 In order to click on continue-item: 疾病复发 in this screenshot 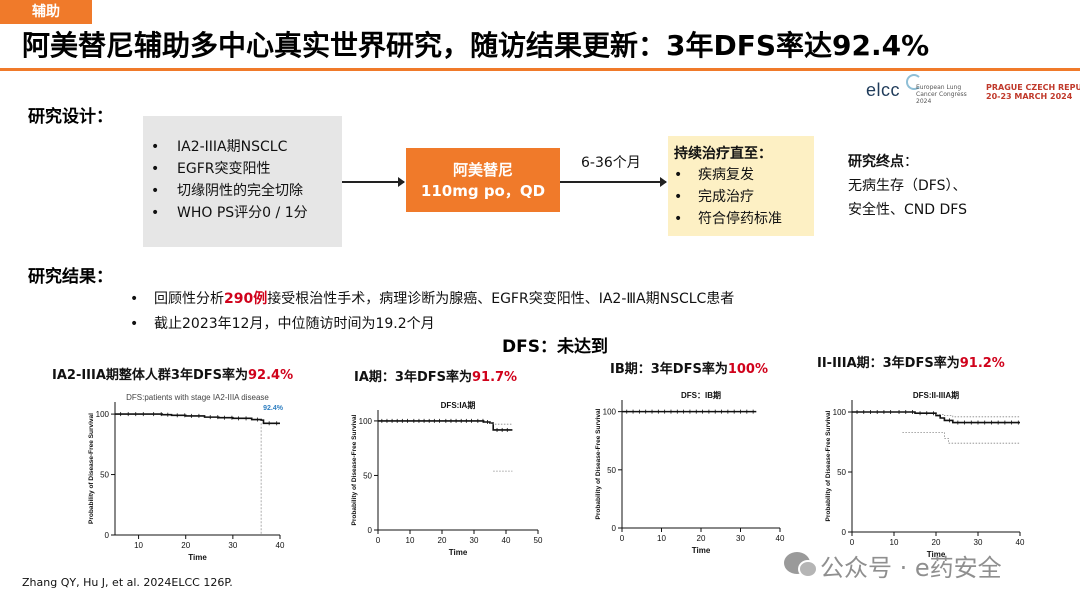, I will do `click(744, 175)`.